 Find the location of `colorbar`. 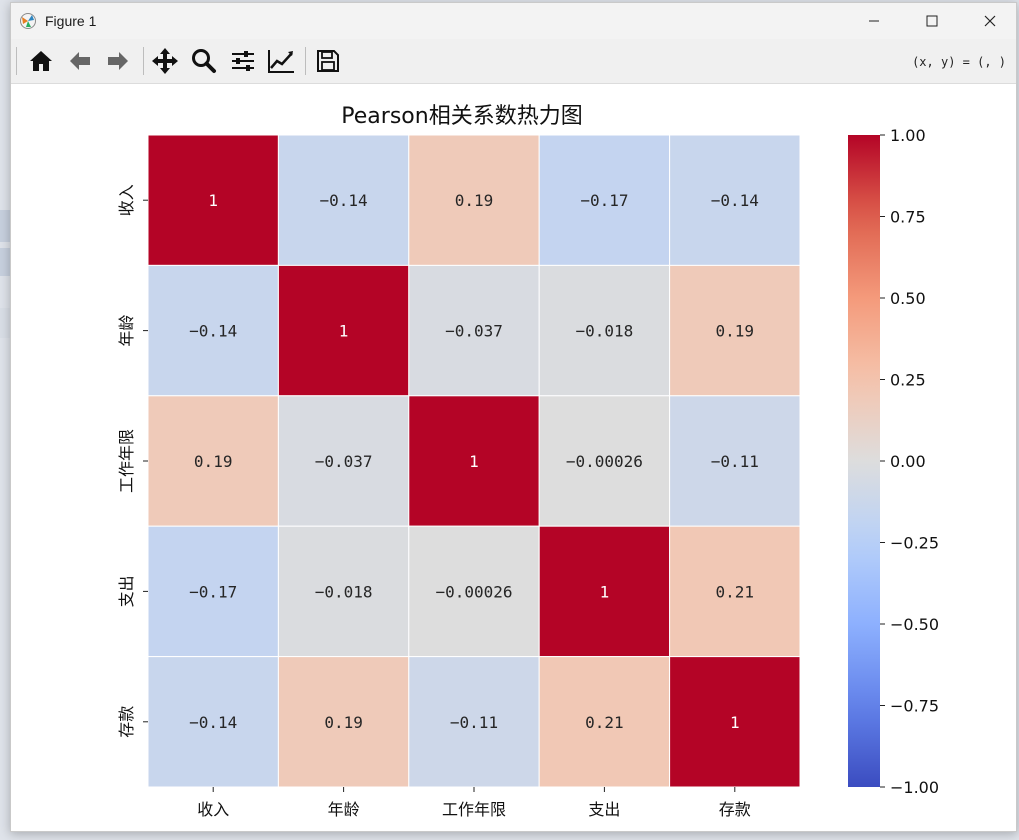

colorbar is located at coordinates (864, 461).